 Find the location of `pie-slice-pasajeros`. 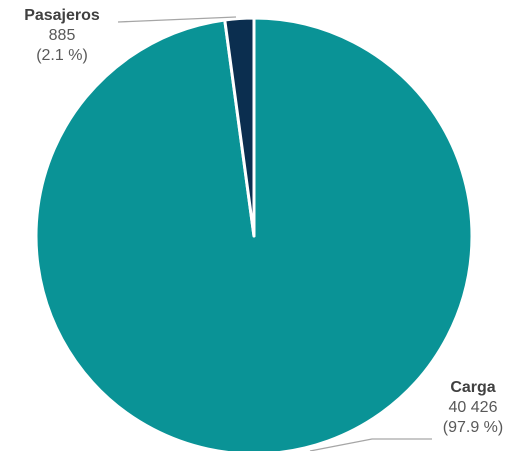

pie-slice-pasajeros is located at coordinates (239, 127).